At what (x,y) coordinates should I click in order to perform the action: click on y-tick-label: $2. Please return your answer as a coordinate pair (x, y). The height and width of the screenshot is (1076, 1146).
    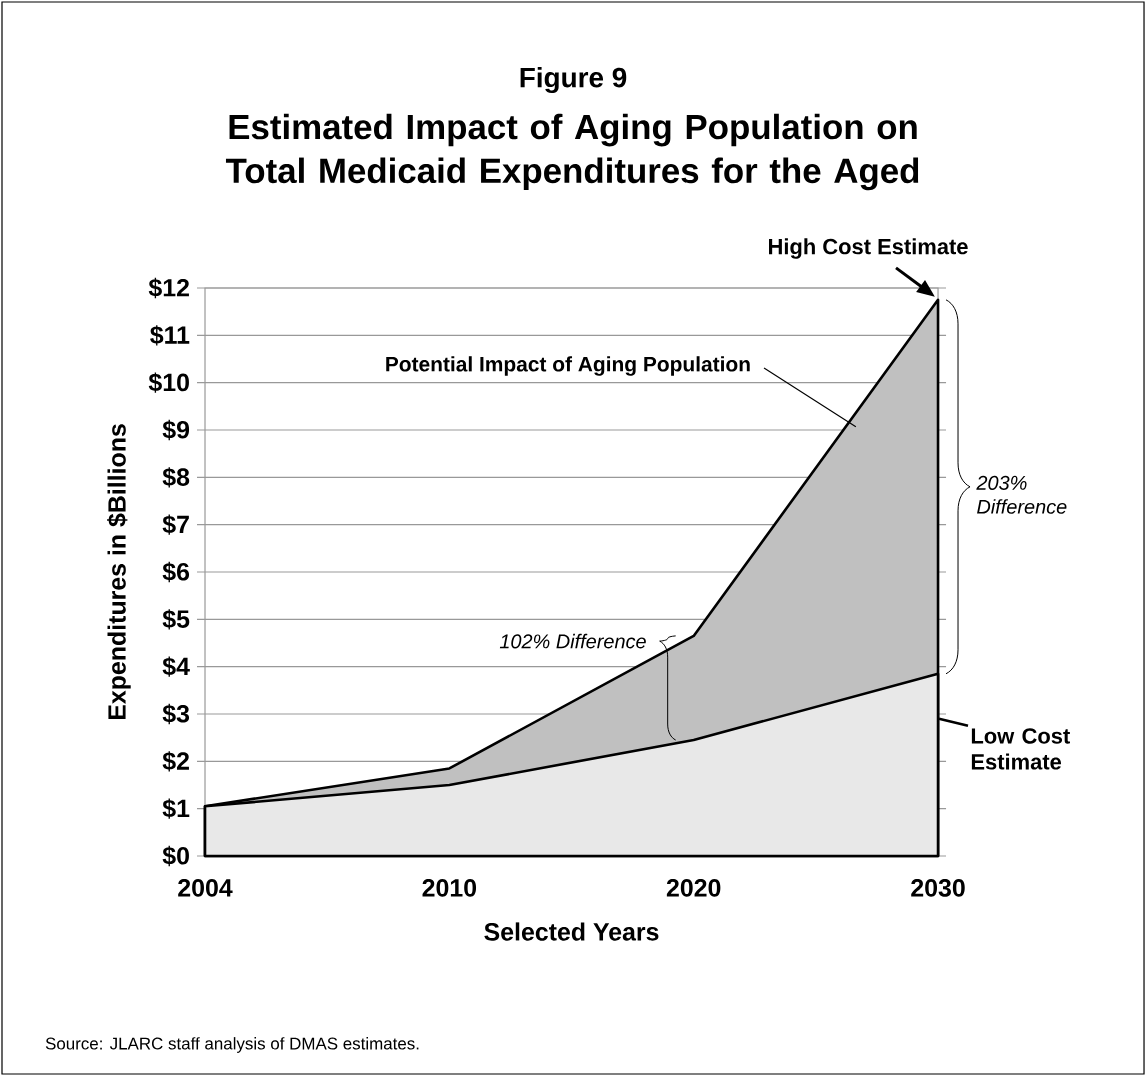
    Looking at the image, I should click on (175, 761).